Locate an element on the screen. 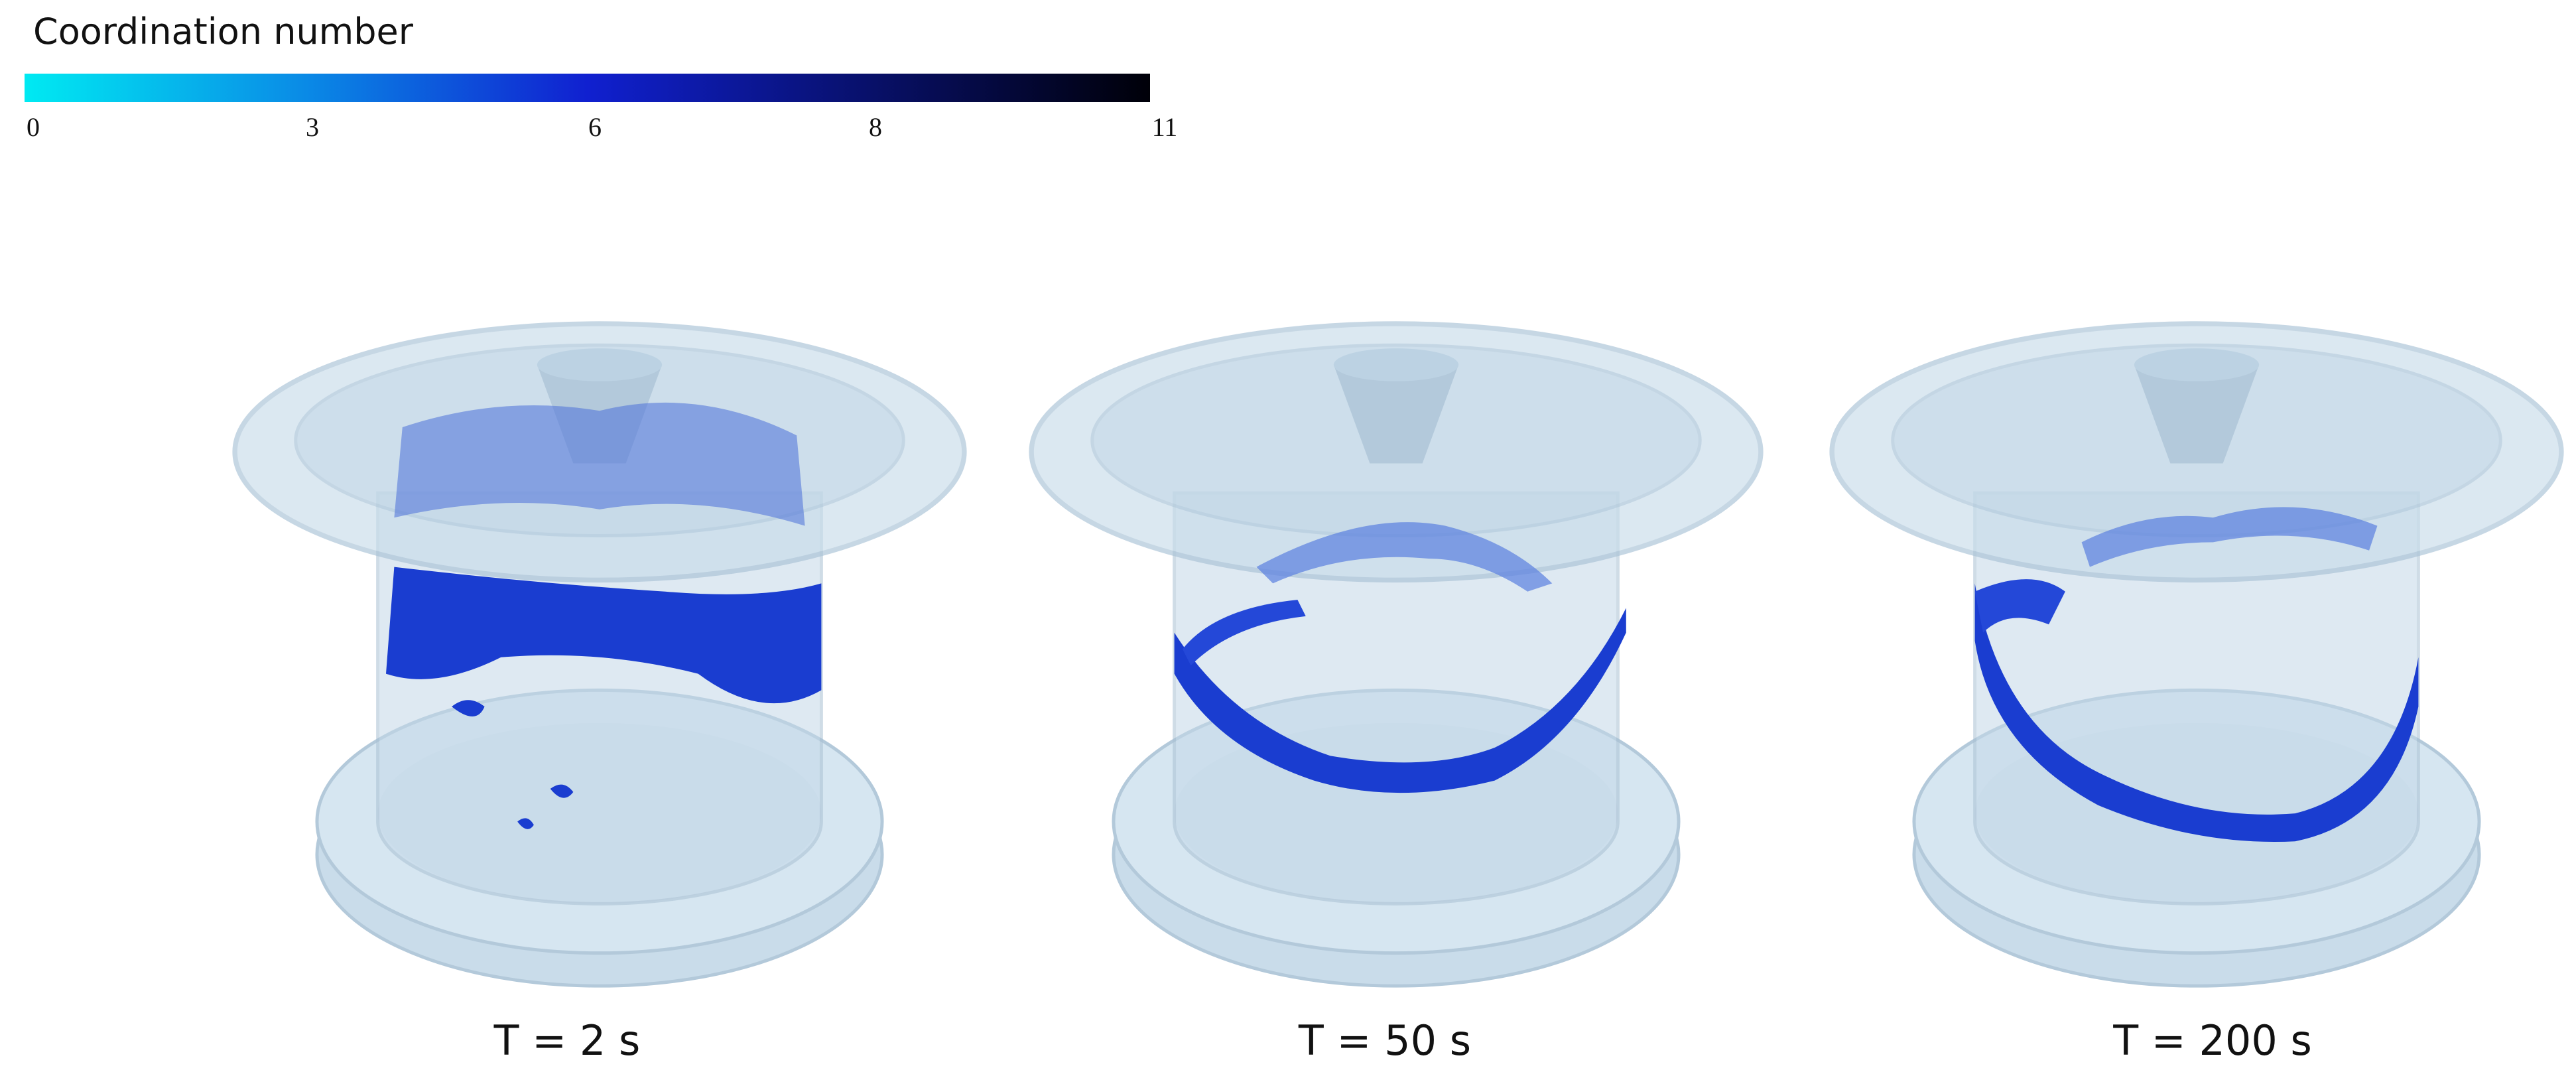  panel-label: T = 50 s is located at coordinates (1385, 1040).